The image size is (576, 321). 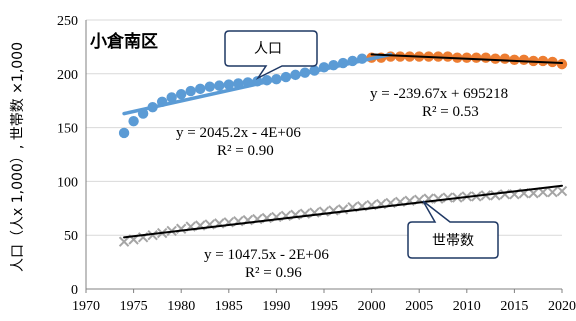 What do you see at coordinates (18, 157) in the screenshot?
I see `y-axis-label: 人口（人x 1,000）, 世帯数 ×1,000` at bounding box center [18, 157].